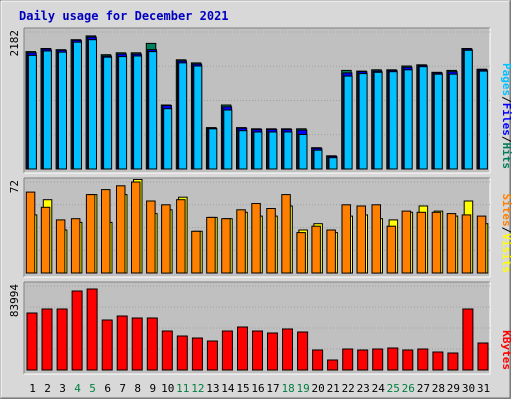 This screenshot has height=400, width=512. What do you see at coordinates (468, 388) in the screenshot?
I see `day-label-30: 30` at bounding box center [468, 388].